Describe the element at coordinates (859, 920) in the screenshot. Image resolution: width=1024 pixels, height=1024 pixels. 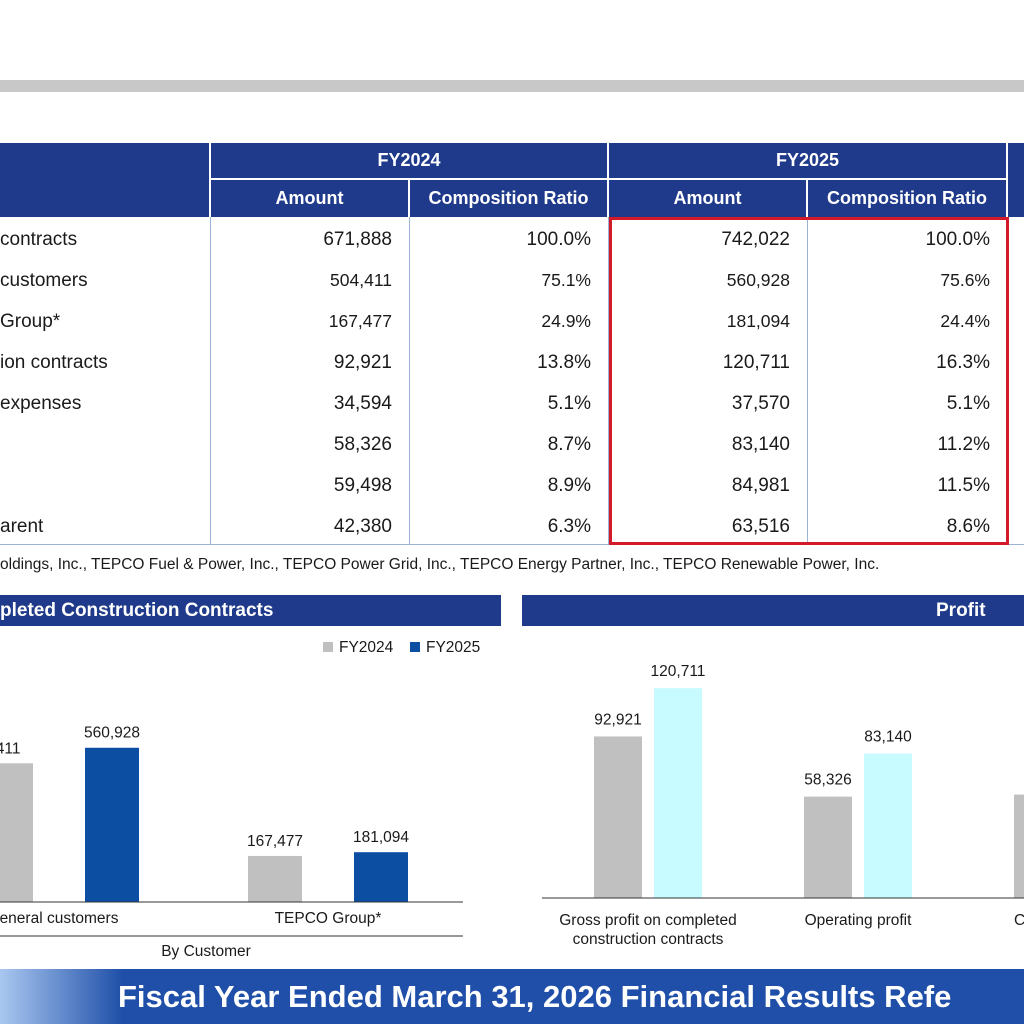
I see `category-label: Operating profit` at that location.